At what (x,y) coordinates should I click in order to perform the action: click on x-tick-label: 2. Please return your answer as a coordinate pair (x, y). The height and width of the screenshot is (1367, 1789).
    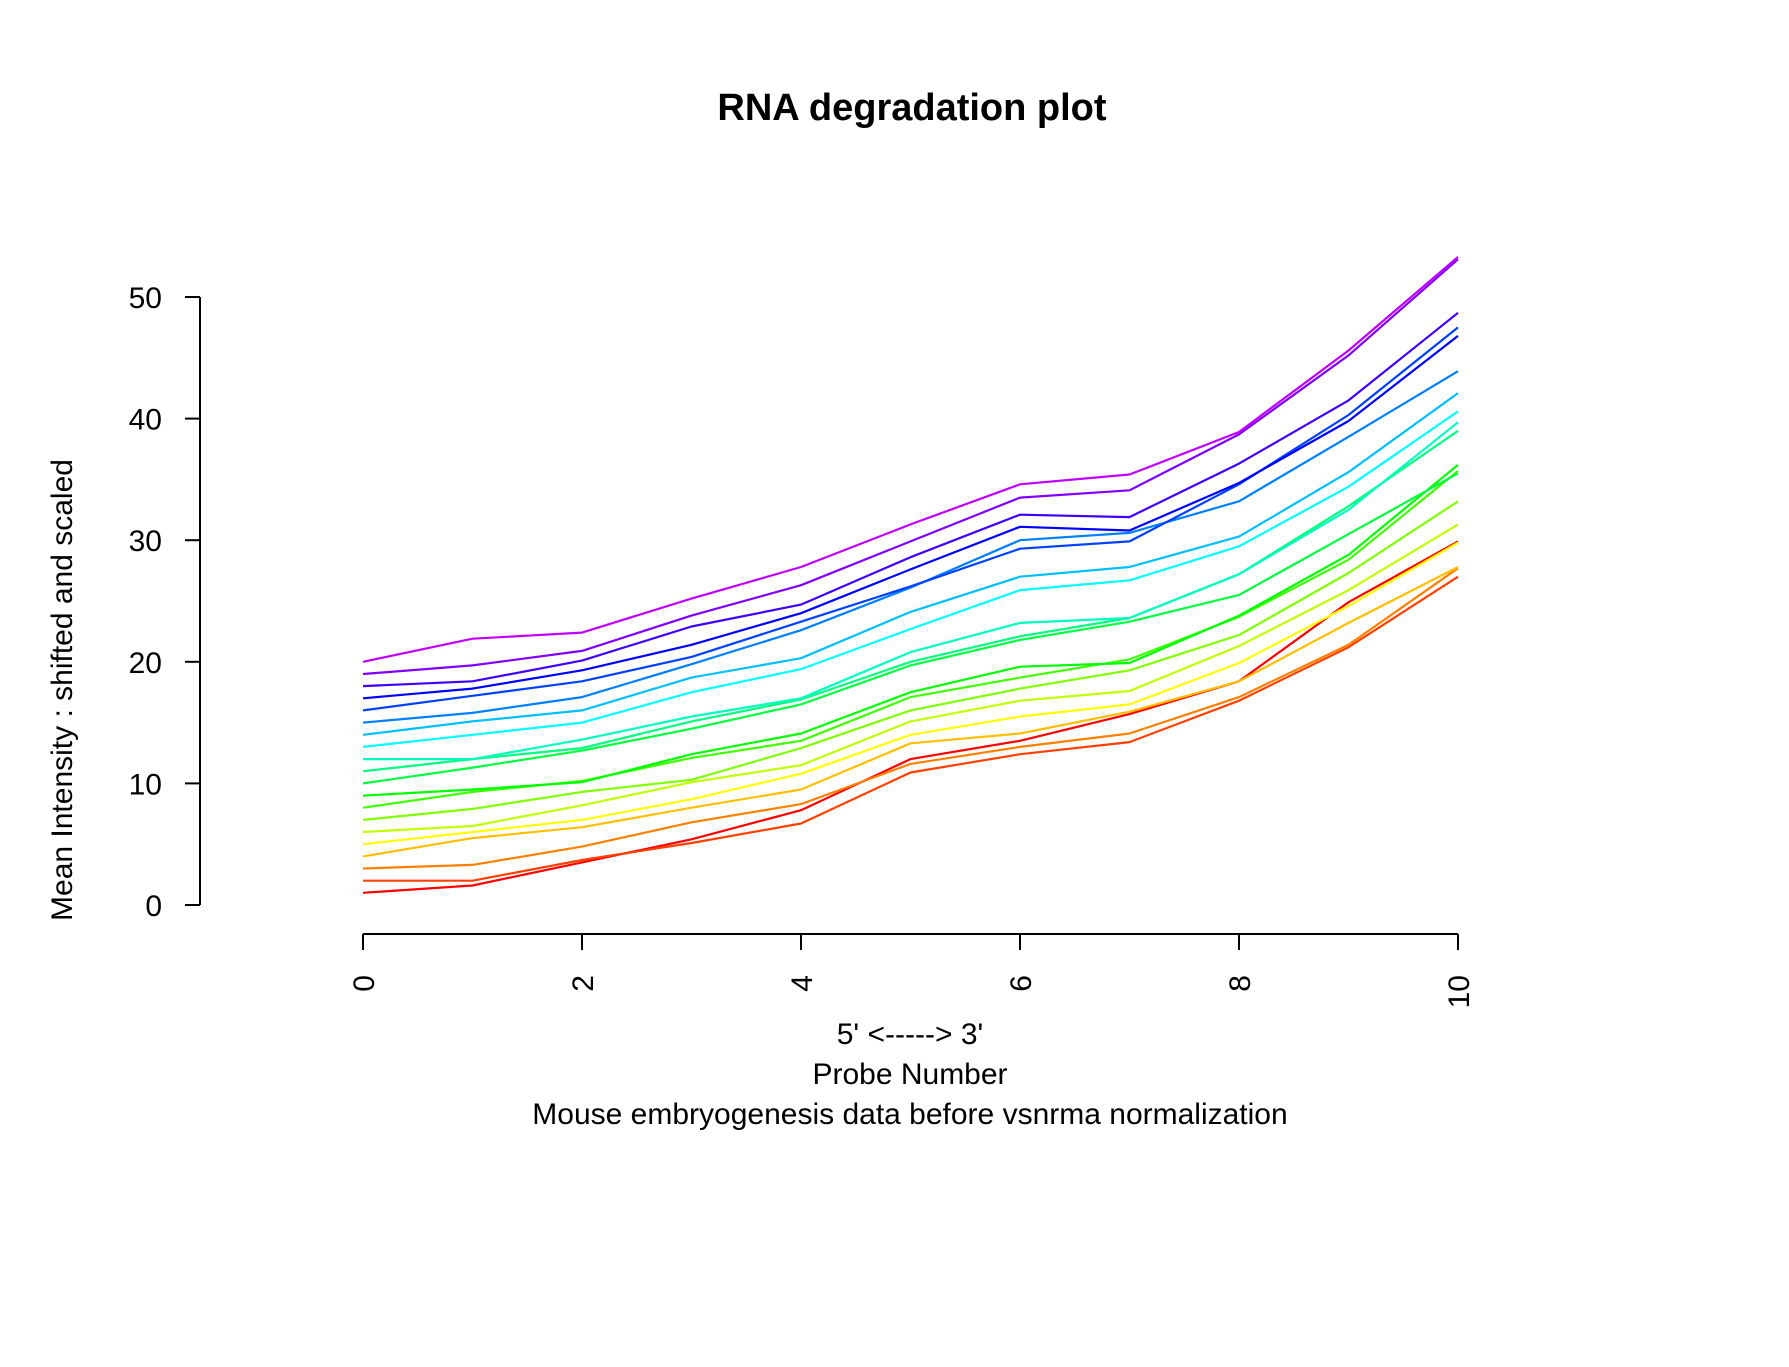
    Looking at the image, I should click on (583, 983).